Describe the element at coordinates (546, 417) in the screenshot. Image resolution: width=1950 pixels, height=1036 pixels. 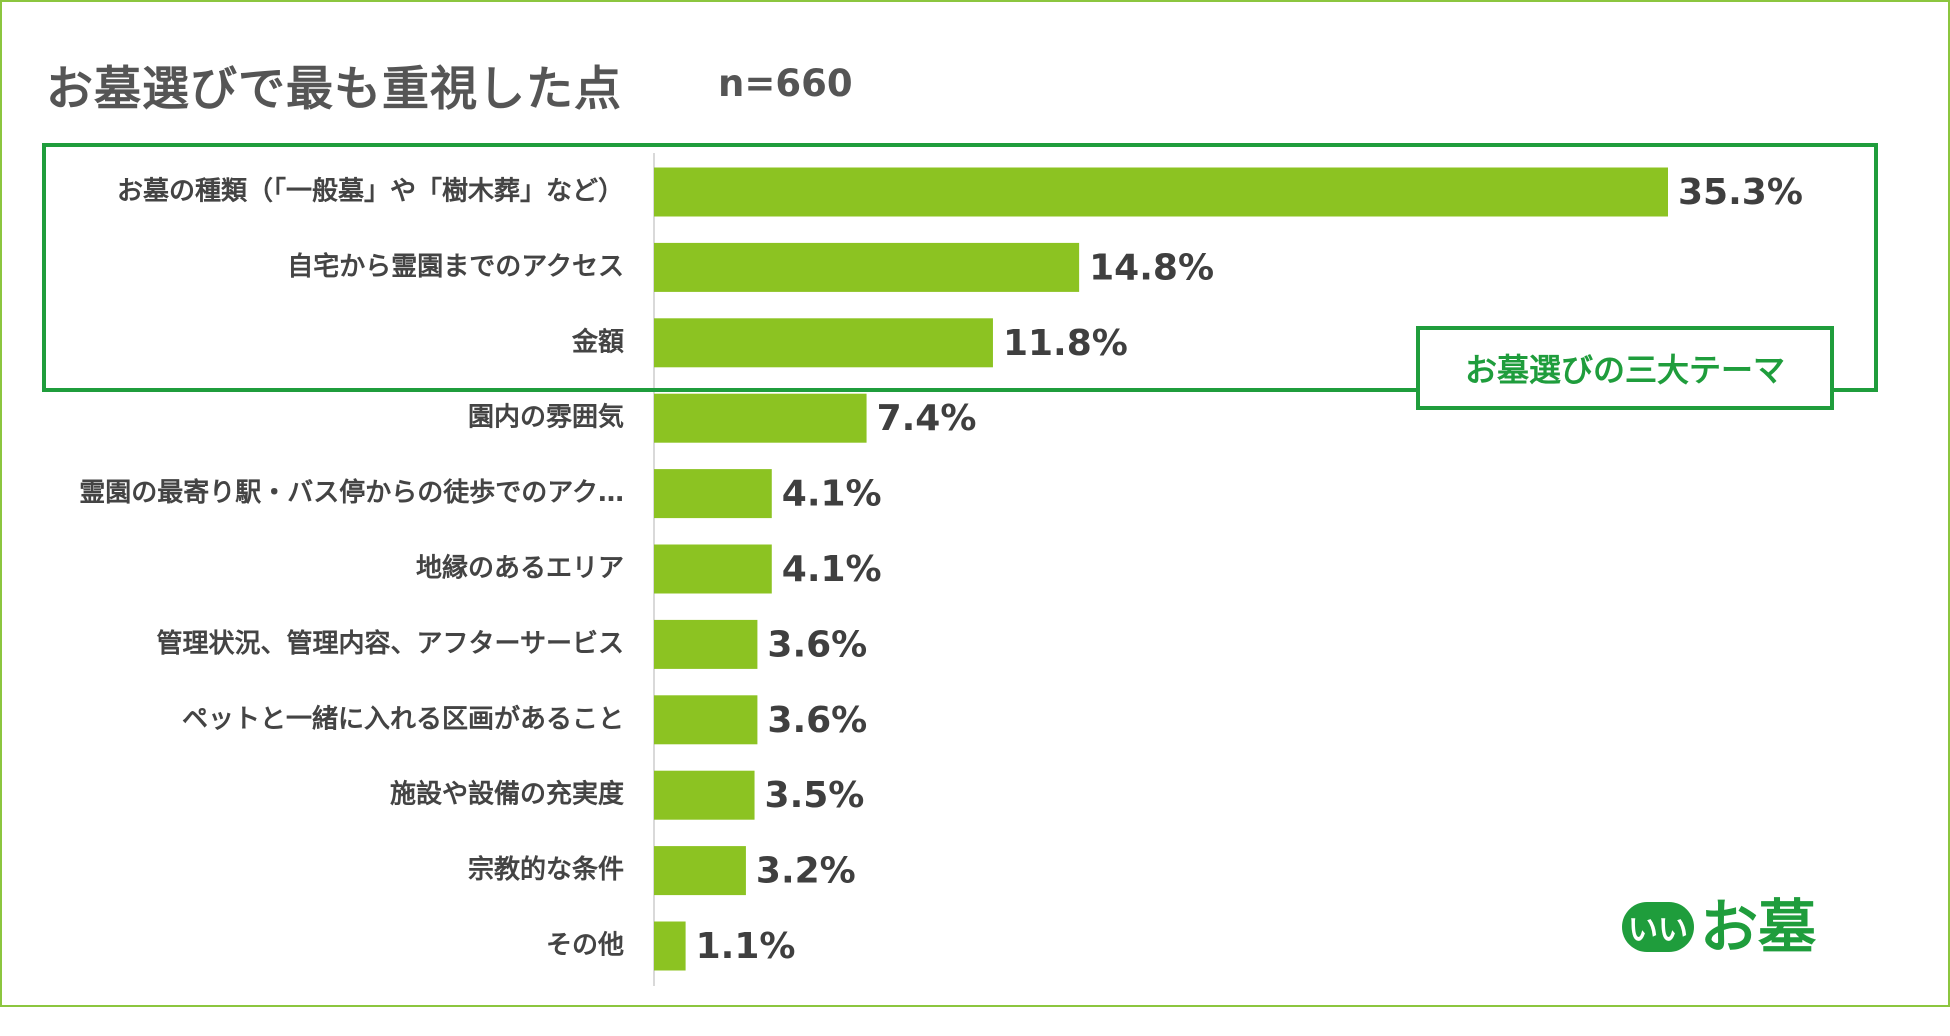
I see `category-label: 園内の雰囲気` at that location.